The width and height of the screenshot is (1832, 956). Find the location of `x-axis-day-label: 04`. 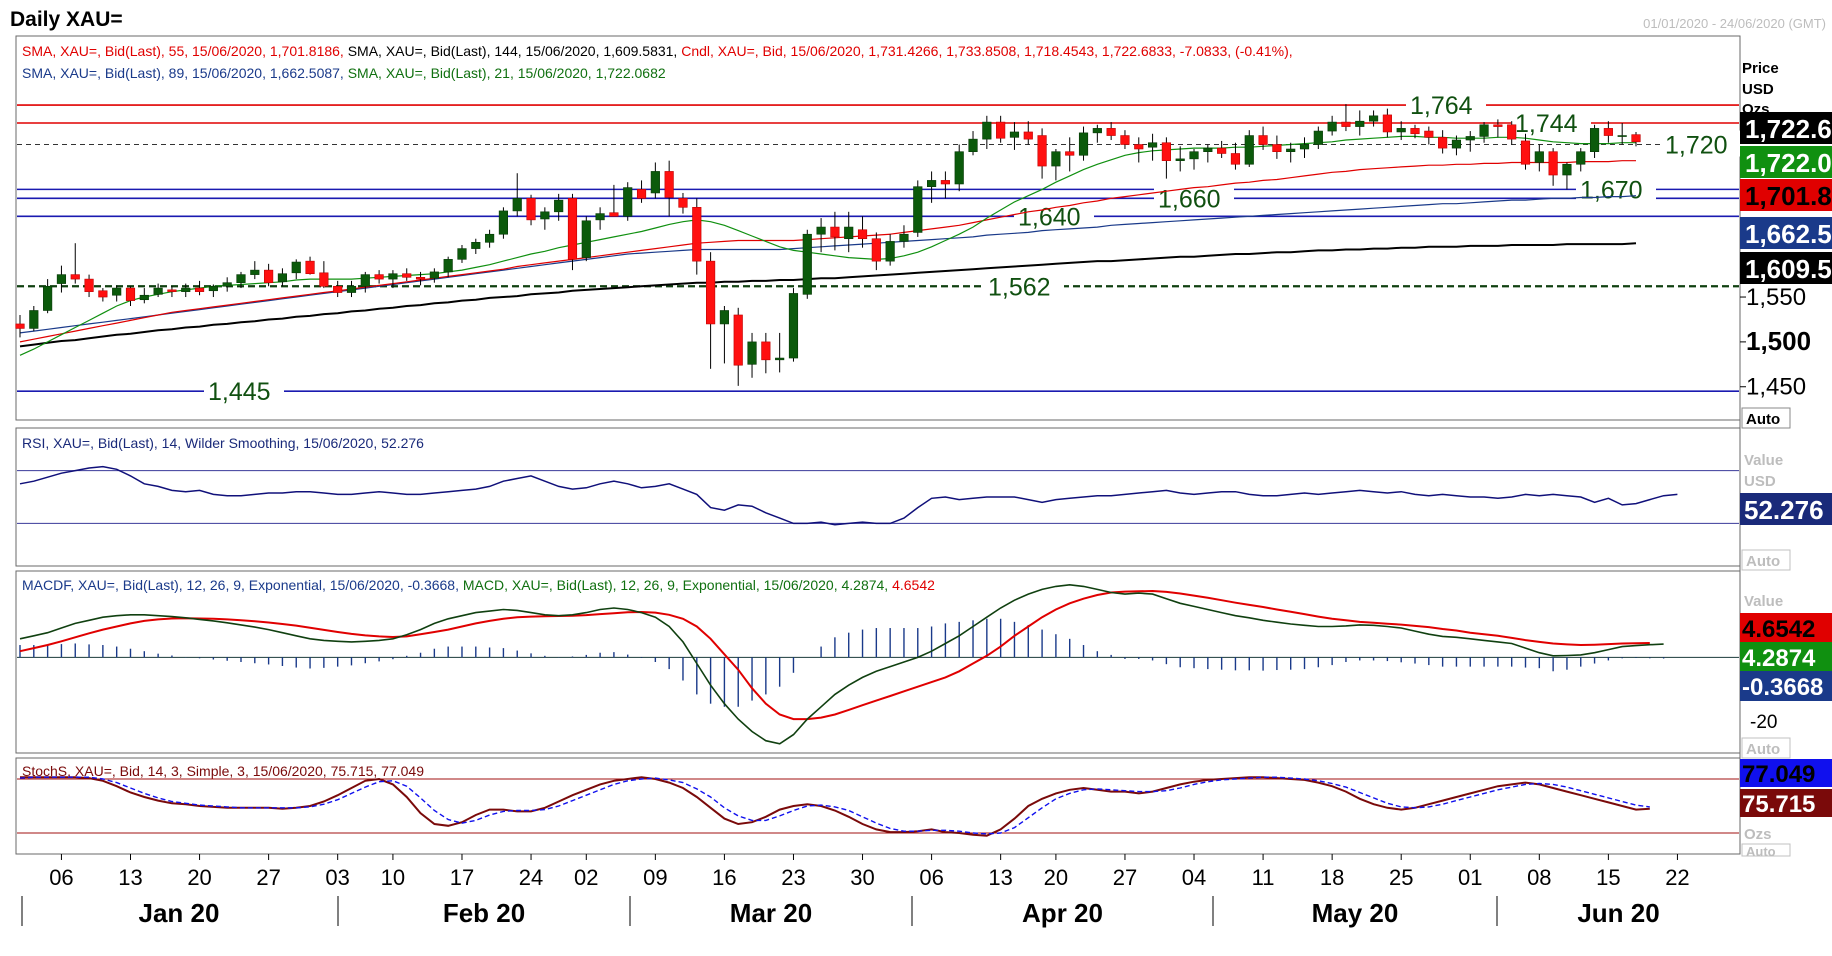

x-axis-day-label: 04 is located at coordinates (1194, 877).